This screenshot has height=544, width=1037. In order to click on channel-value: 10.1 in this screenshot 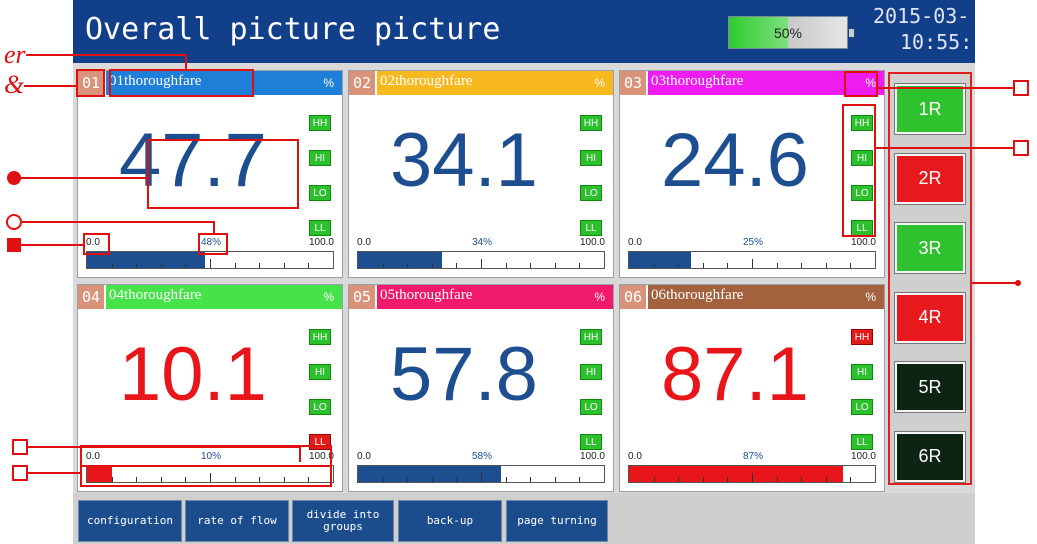, I will do `click(193, 374)`.